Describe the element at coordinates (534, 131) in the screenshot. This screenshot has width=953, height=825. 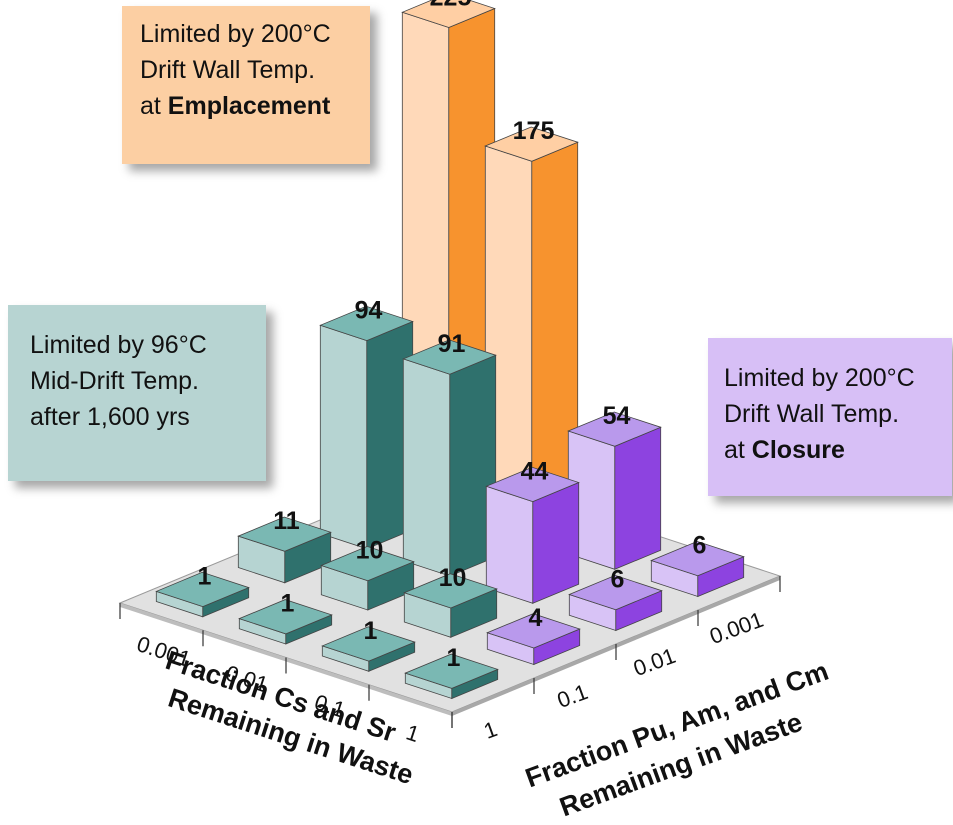
I see `bar-value-label: 175` at that location.